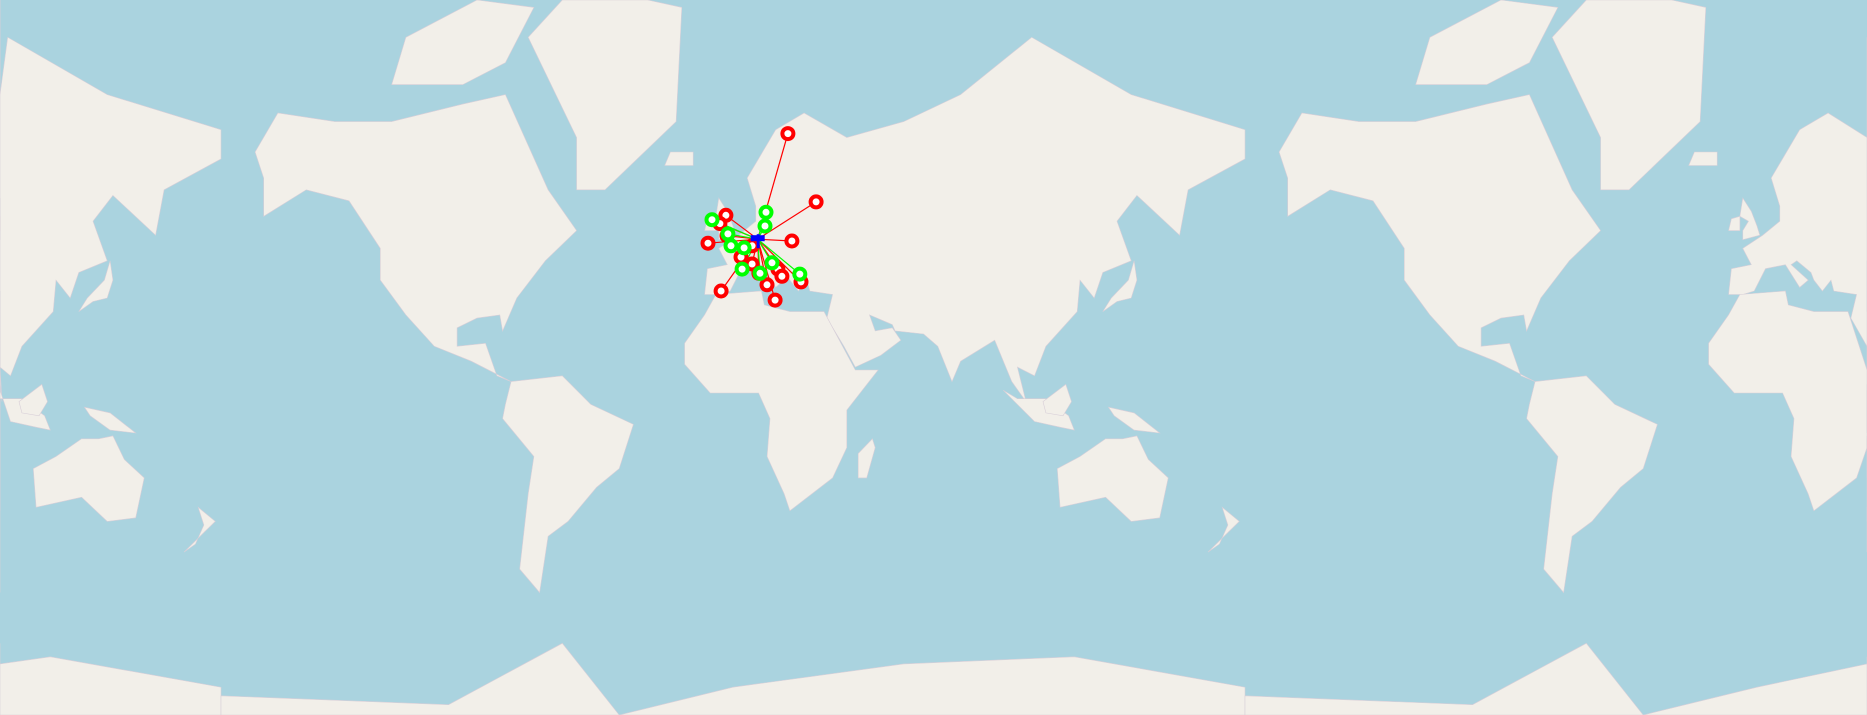 The width and height of the screenshot is (1867, 715). Describe the element at coordinates (1750, 219) in the screenshot. I see `landmass-britain` at that location.